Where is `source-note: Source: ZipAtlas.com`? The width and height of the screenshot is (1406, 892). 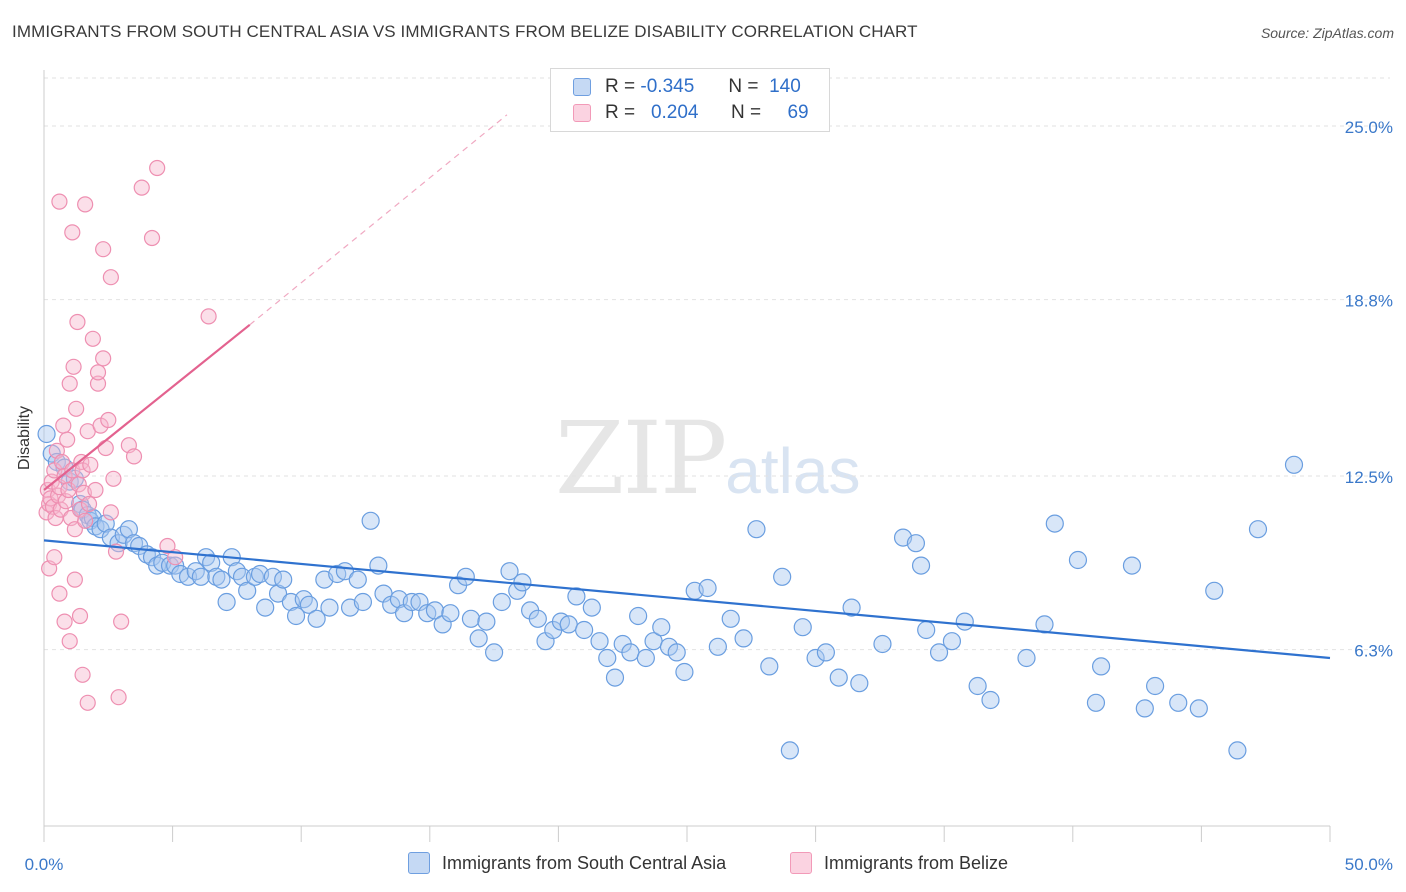 source-note: Source: ZipAtlas.com is located at coordinates (1327, 33).